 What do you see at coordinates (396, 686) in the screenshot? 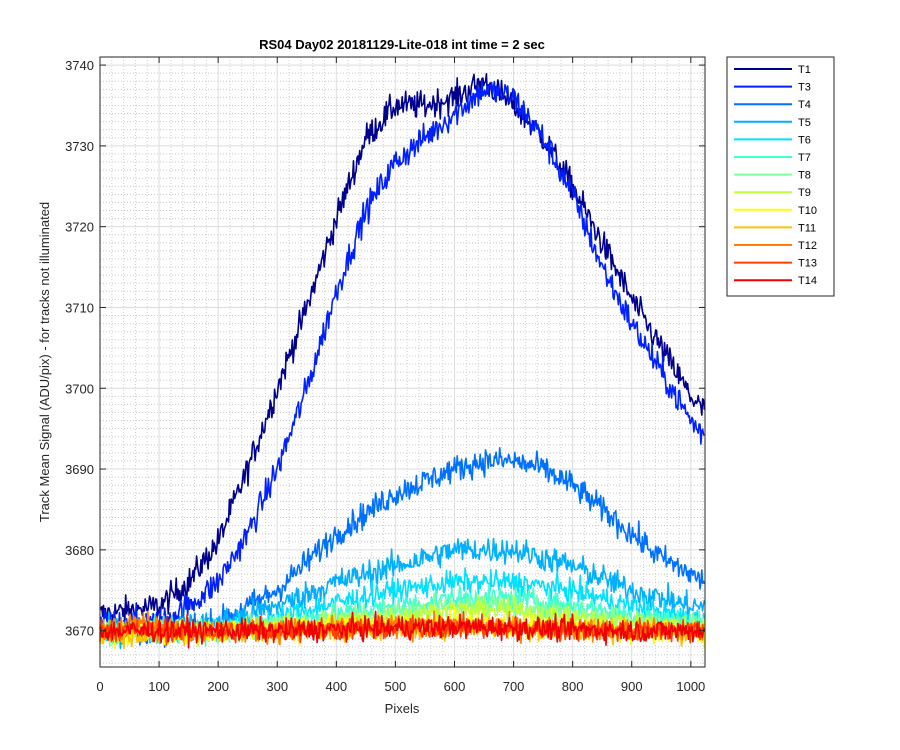
I see `x-tick-label: 500` at bounding box center [396, 686].